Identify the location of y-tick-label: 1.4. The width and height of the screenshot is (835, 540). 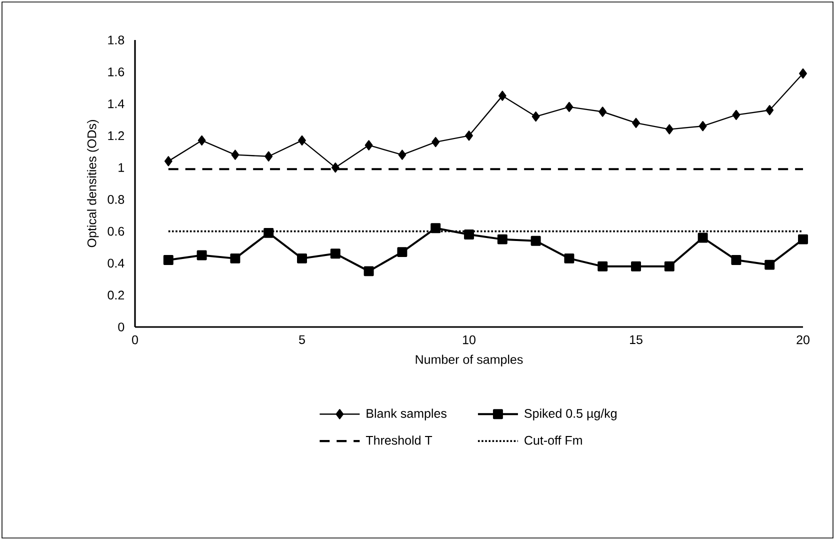
(116, 103).